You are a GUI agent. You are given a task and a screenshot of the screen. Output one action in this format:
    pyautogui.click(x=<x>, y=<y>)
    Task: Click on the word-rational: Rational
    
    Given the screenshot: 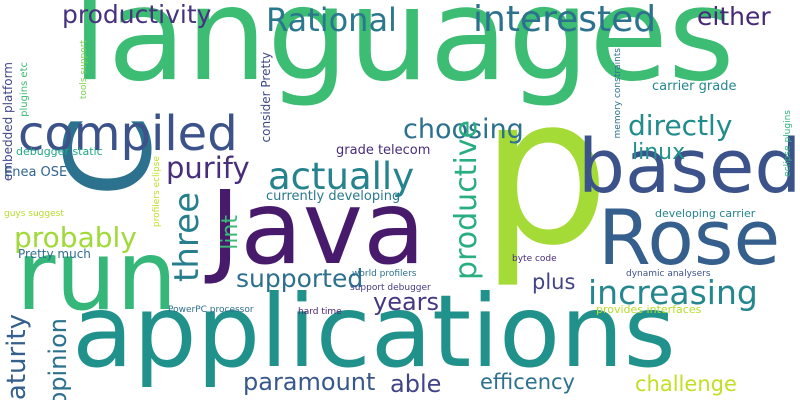 What is the action you would take?
    pyautogui.click(x=331, y=20)
    